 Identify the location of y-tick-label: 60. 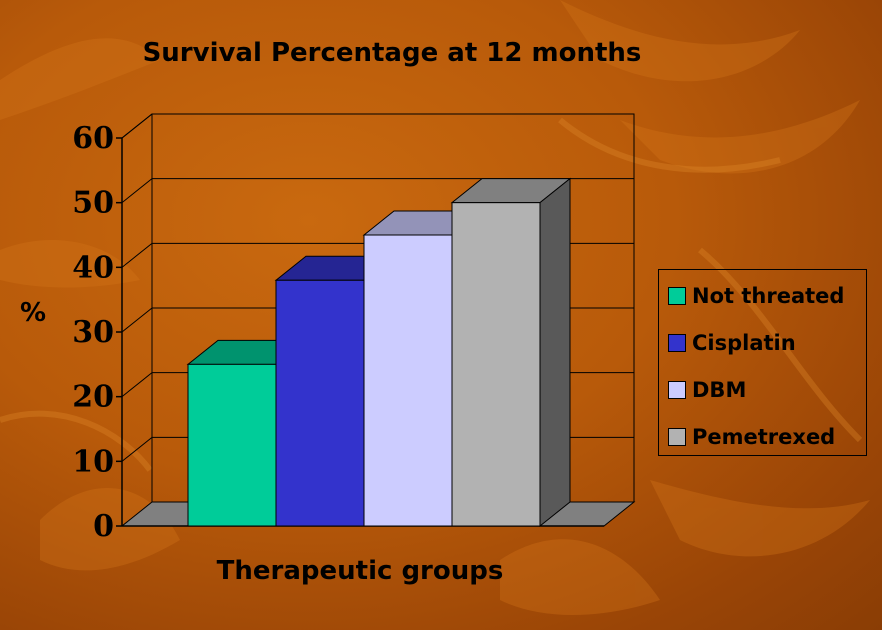
(93, 138).